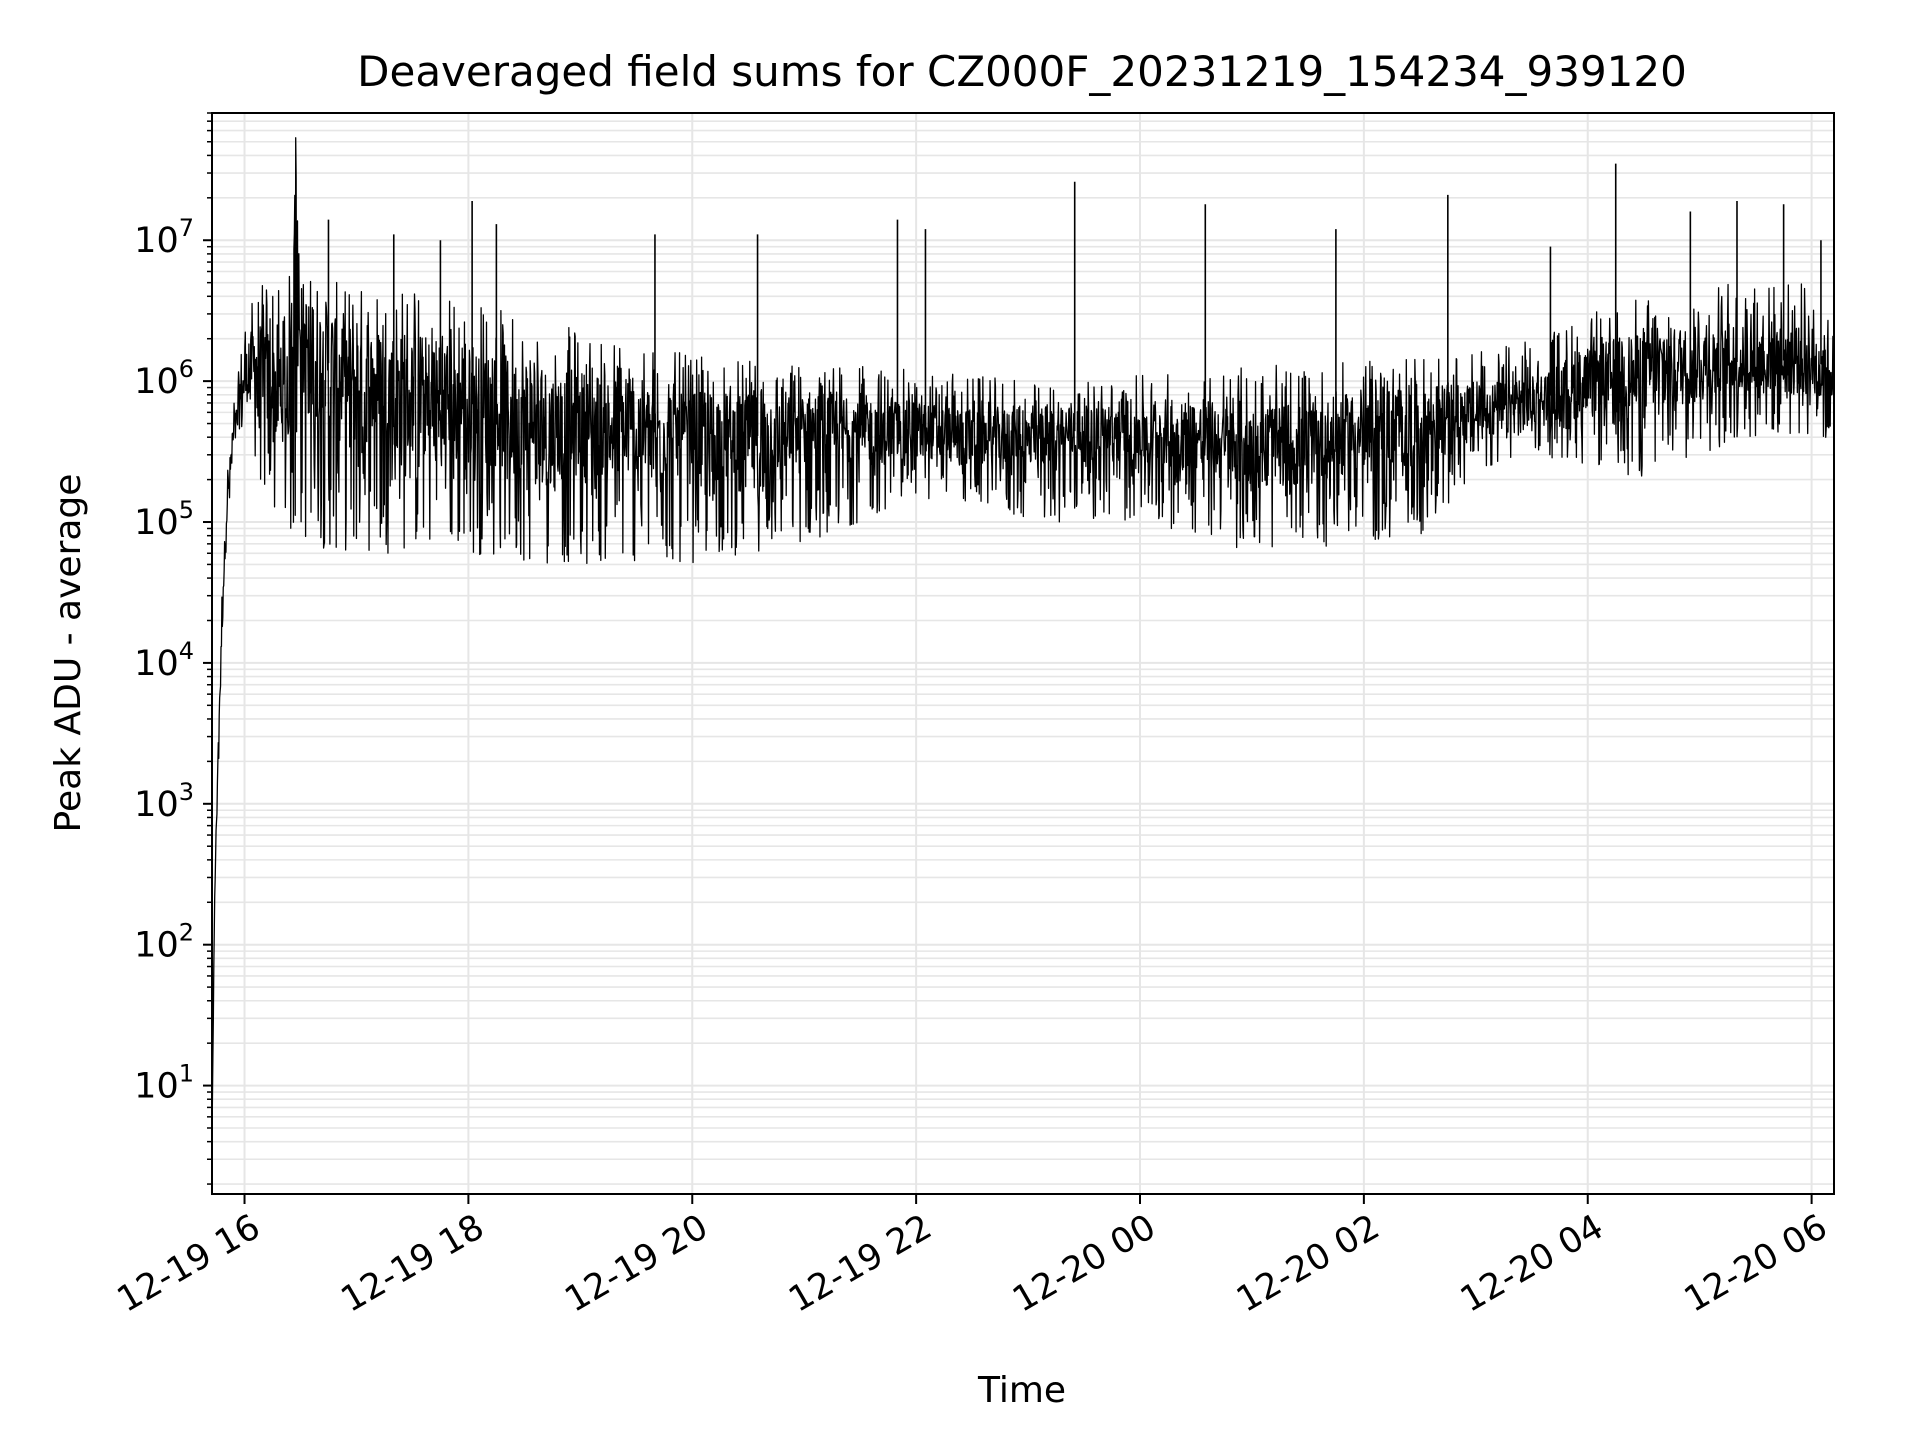 The height and width of the screenshot is (1440, 1920). Describe the element at coordinates (164, 519) in the screenshot. I see `y-tick-label: 10⁵` at that location.